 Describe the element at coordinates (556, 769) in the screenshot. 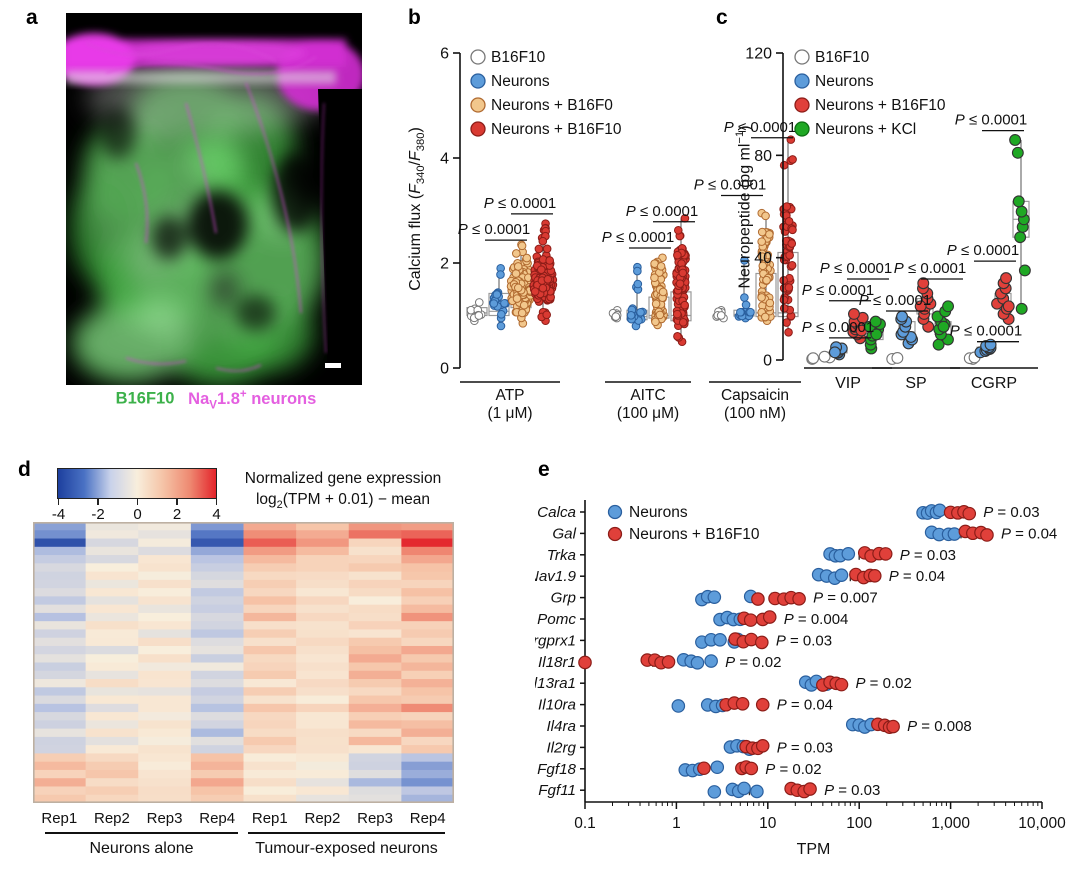

I see `gene-label: Fgf18` at that location.